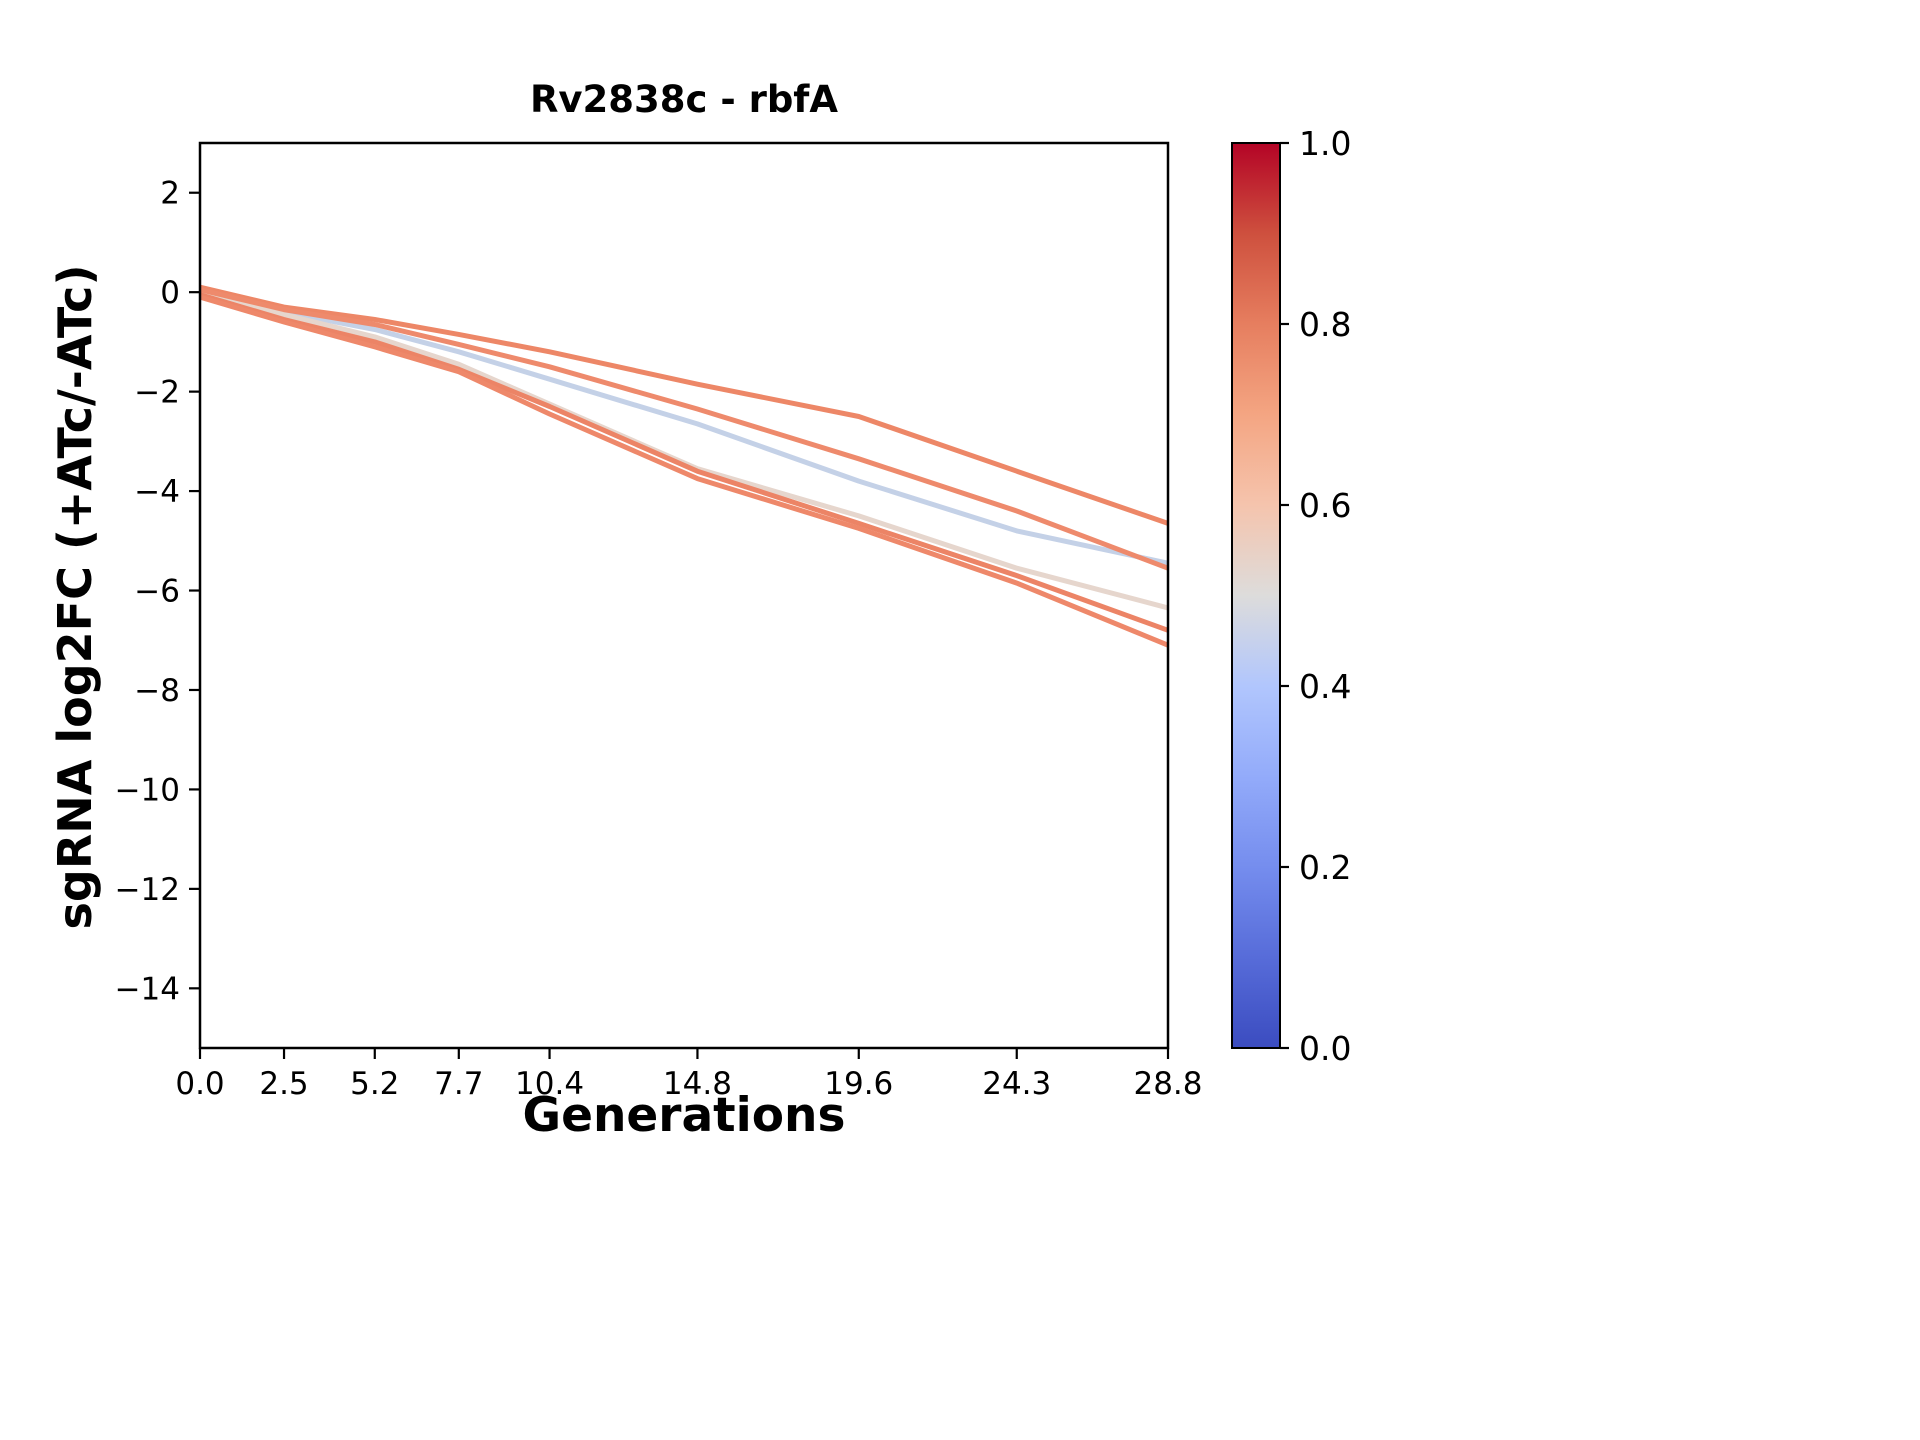 The width and height of the screenshot is (1920, 1440). What do you see at coordinates (170, 194) in the screenshot?
I see `y-tick-label: 2` at bounding box center [170, 194].